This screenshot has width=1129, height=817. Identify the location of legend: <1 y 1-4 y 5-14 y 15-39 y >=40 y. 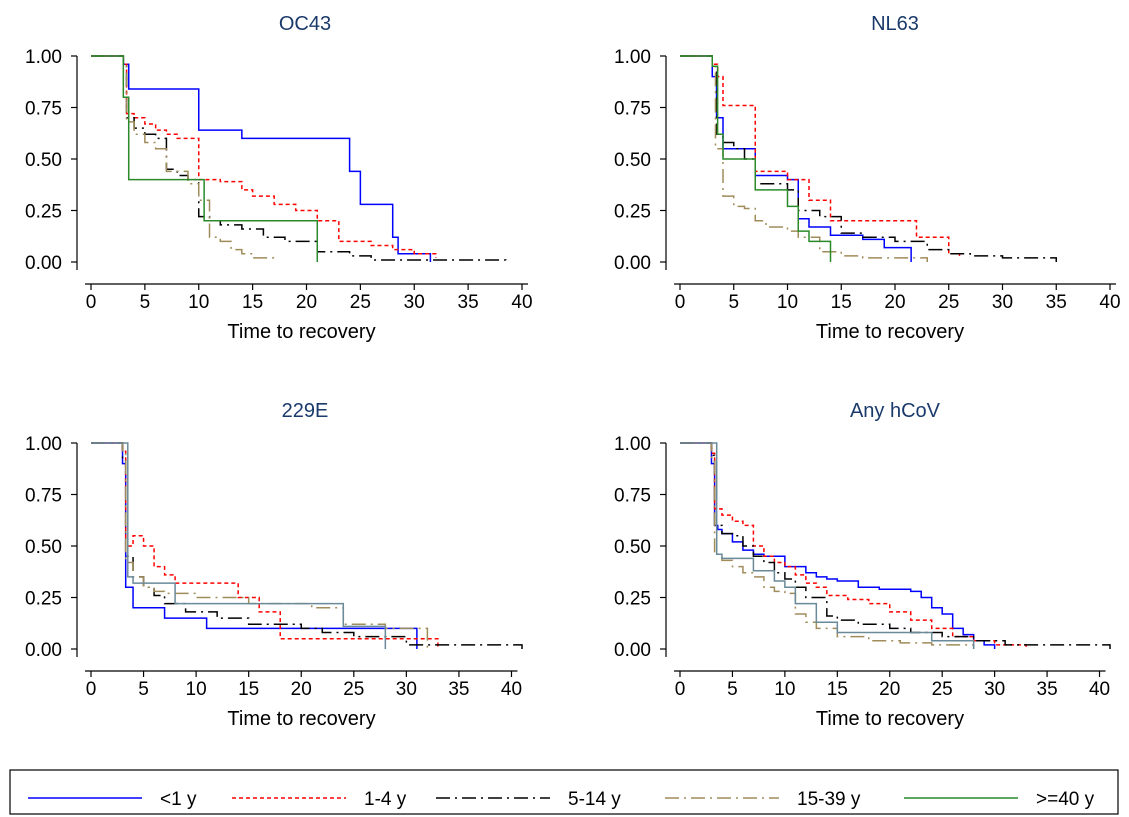
(564, 792).